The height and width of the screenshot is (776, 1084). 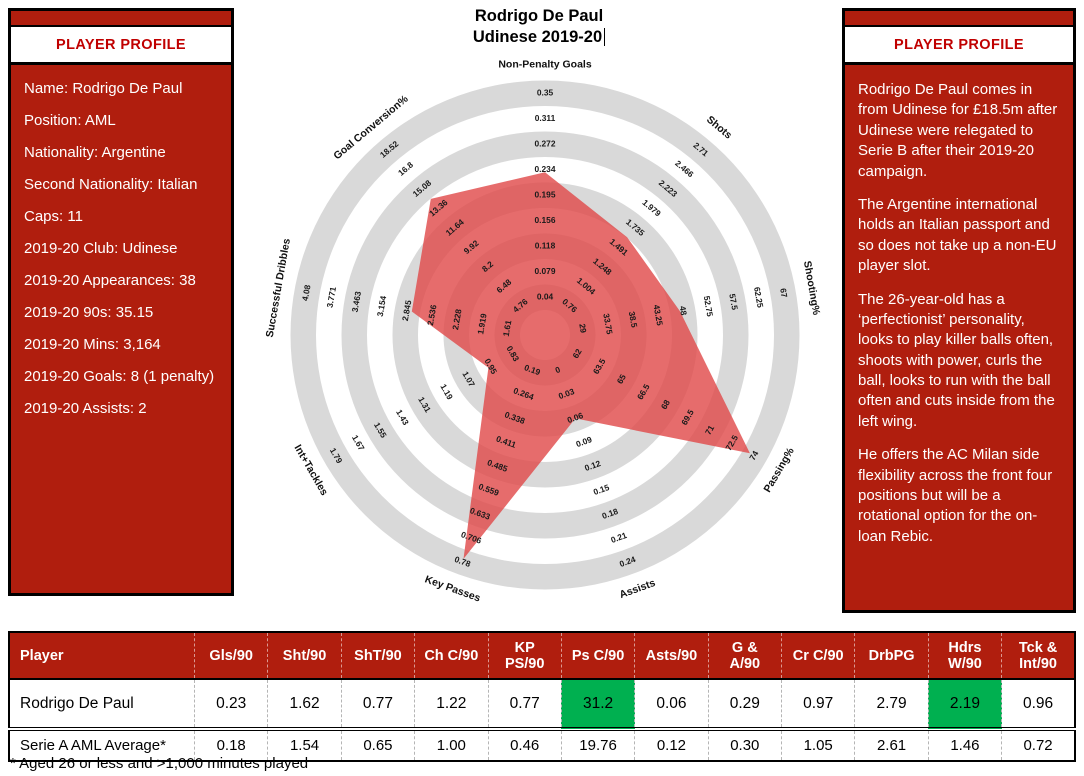 I want to click on radar-tick-label: 0.272, so click(x=545, y=144).